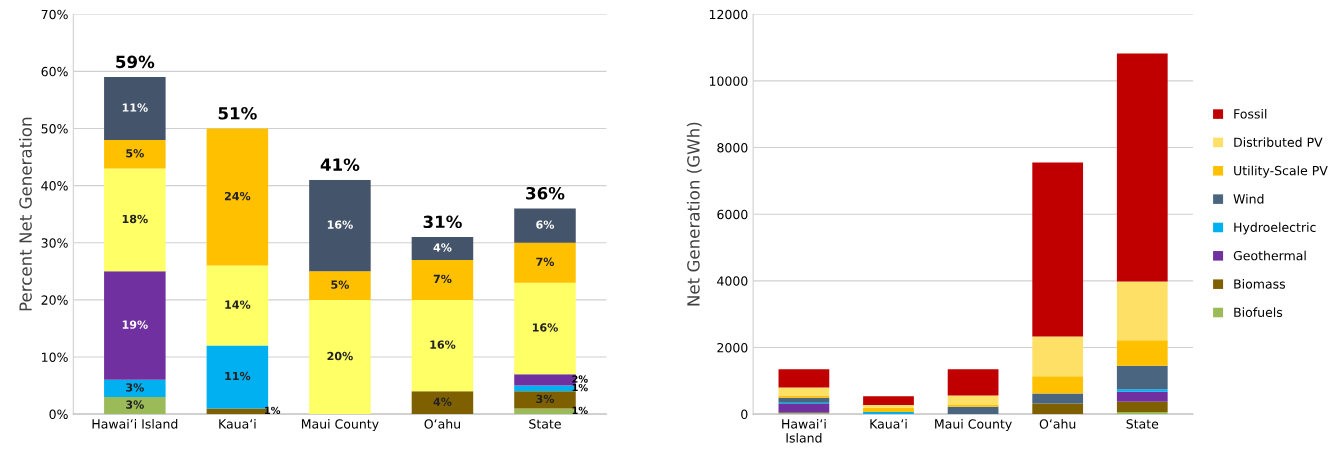 The height and width of the screenshot is (476, 1333). I want to click on data-label: 6%, so click(545, 224).